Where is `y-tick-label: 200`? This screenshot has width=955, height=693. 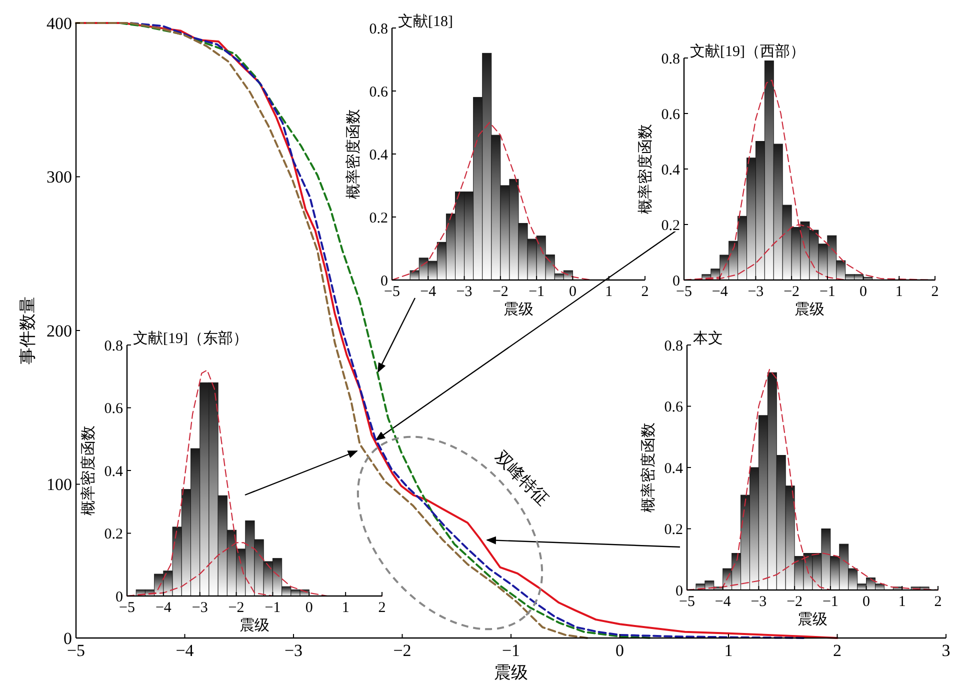
y-tick-label: 200 is located at coordinates (59, 330).